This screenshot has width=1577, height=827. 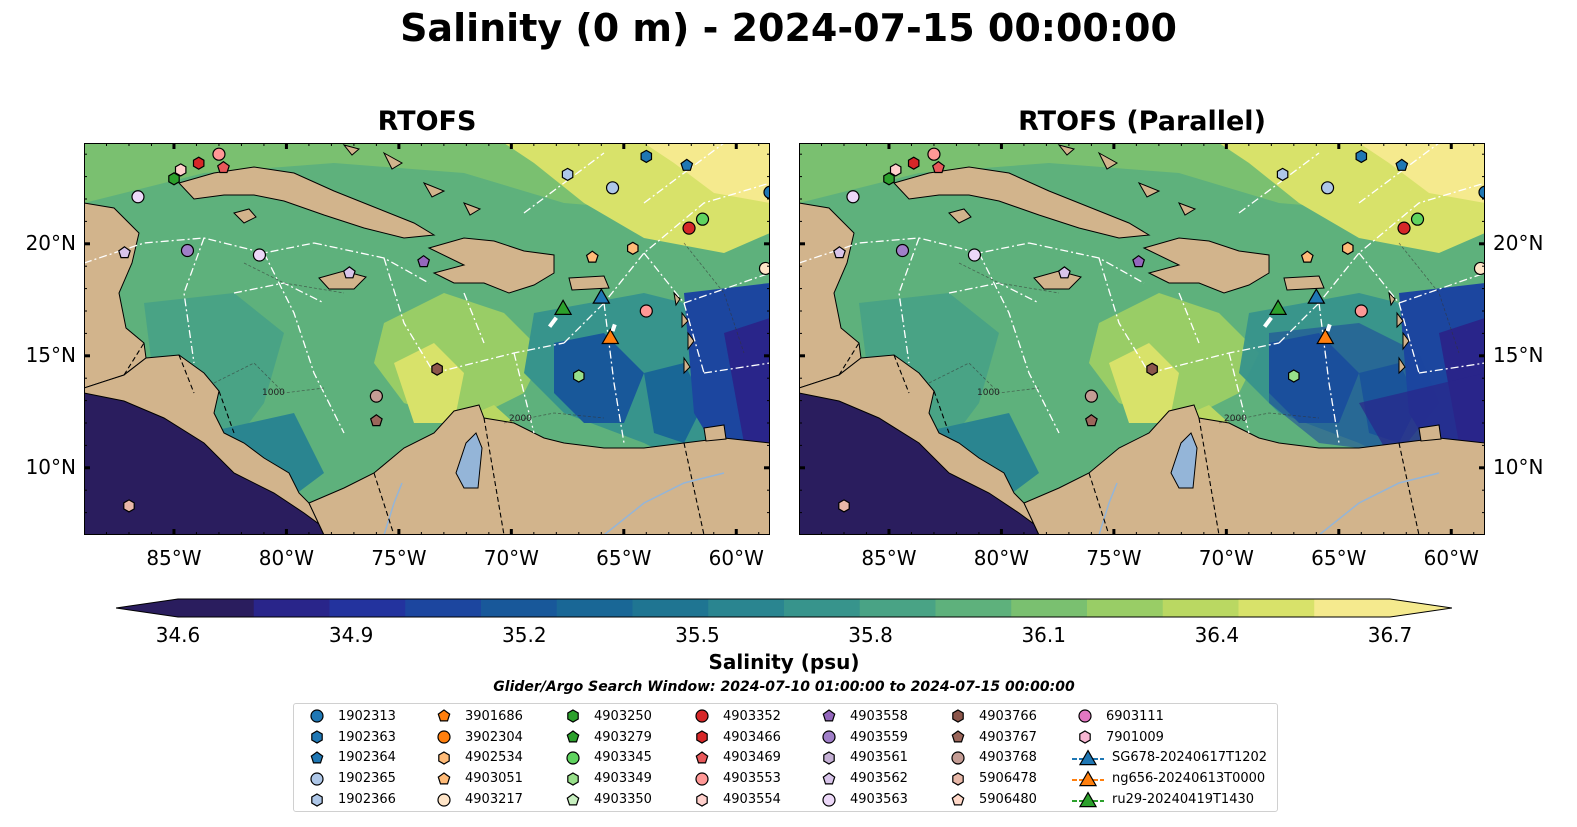 I want to click on lat-tick-label-right: 10°N, so click(x=1518, y=466).